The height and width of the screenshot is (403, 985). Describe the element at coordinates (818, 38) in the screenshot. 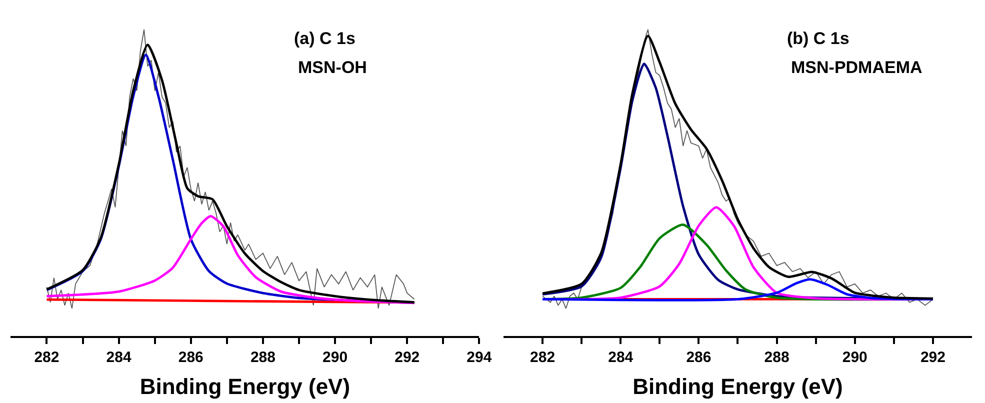

I see `annotation: (b) C 1s` at that location.